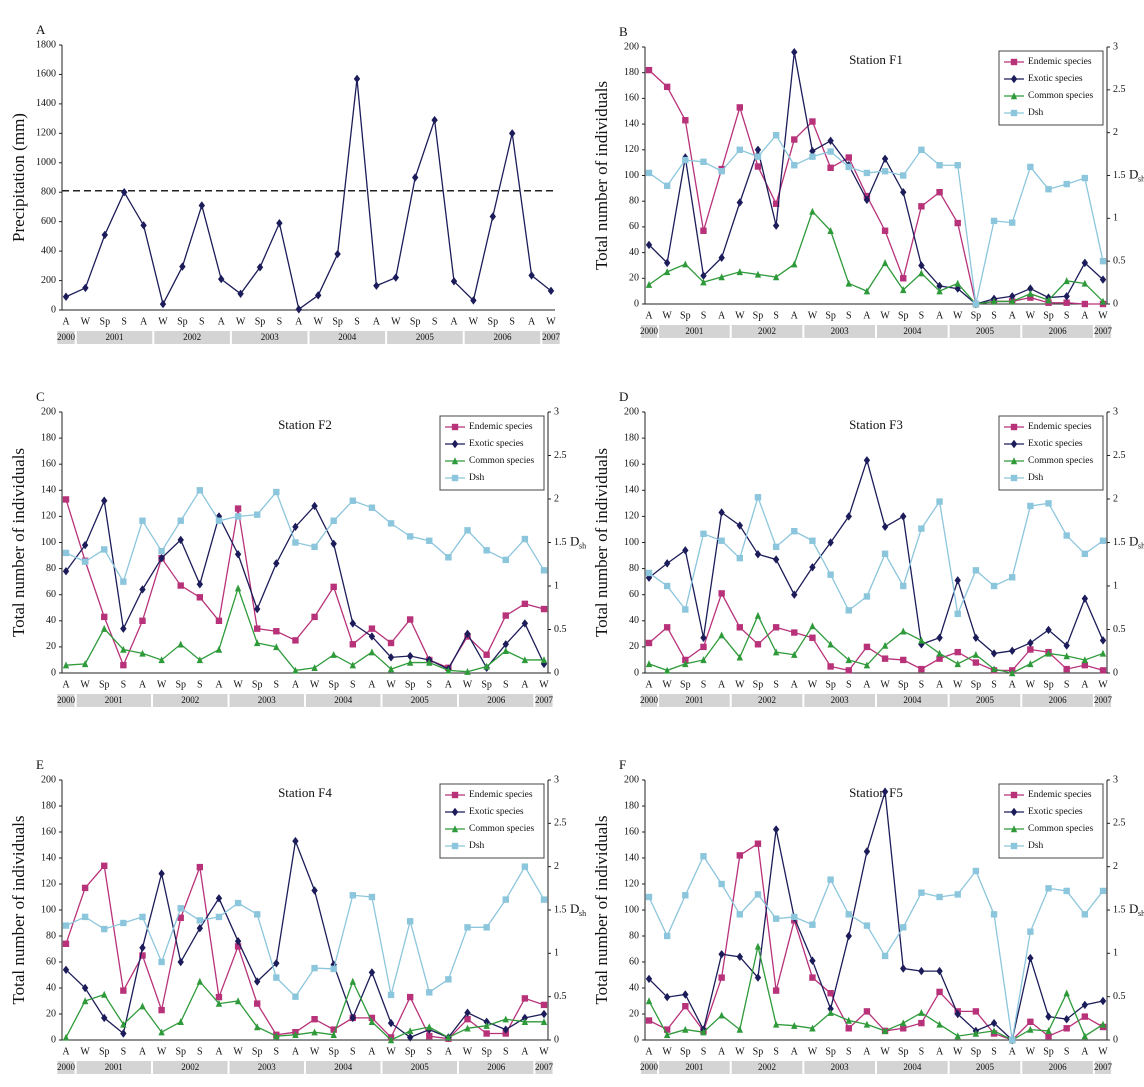 The width and height of the screenshot is (1144, 1087). What do you see at coordinates (51, 646) in the screenshot?
I see `y-tick-label: 20` at bounding box center [51, 646].